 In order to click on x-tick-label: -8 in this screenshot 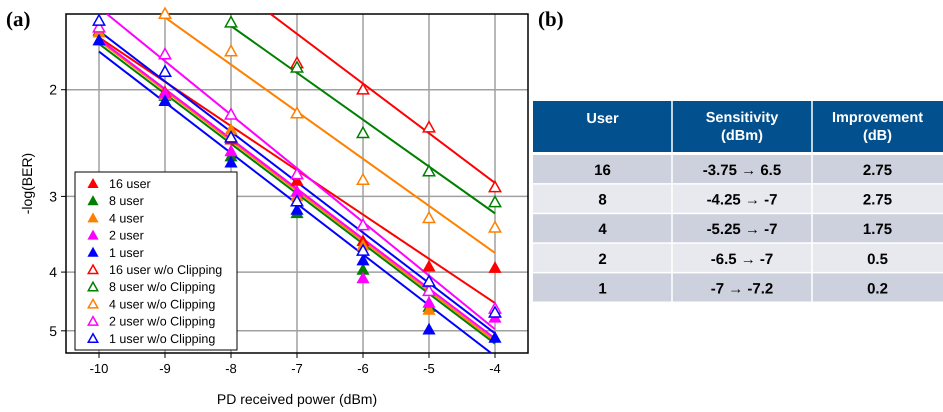, I will do `click(231, 368)`.